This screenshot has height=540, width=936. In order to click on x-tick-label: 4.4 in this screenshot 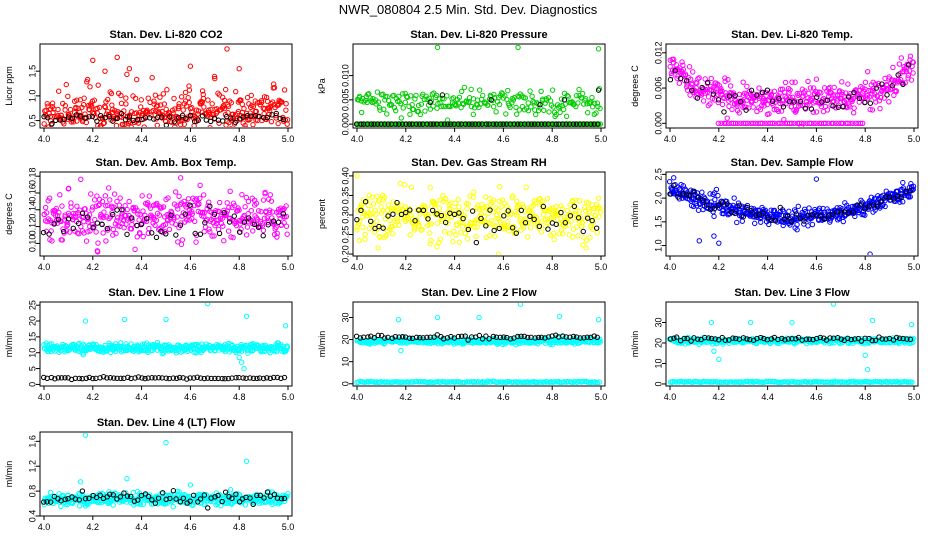, I will do `click(454, 397)`.